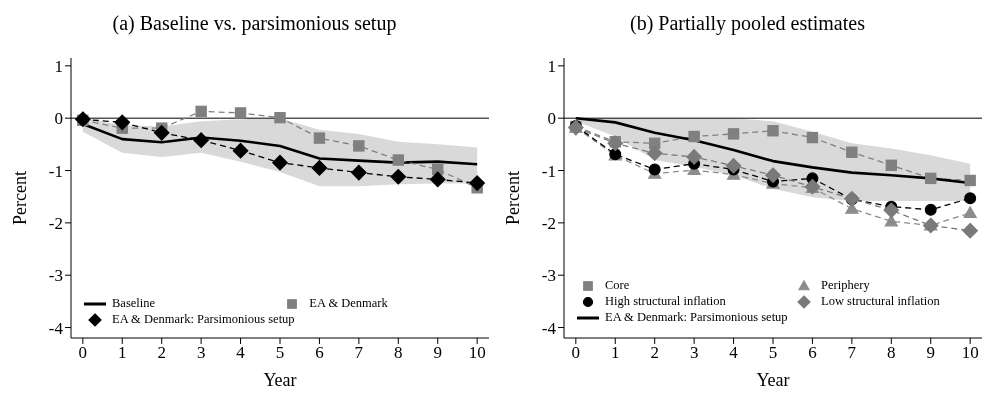  Describe the element at coordinates (134, 303) in the screenshot. I see `legend-label: Baseline` at that location.